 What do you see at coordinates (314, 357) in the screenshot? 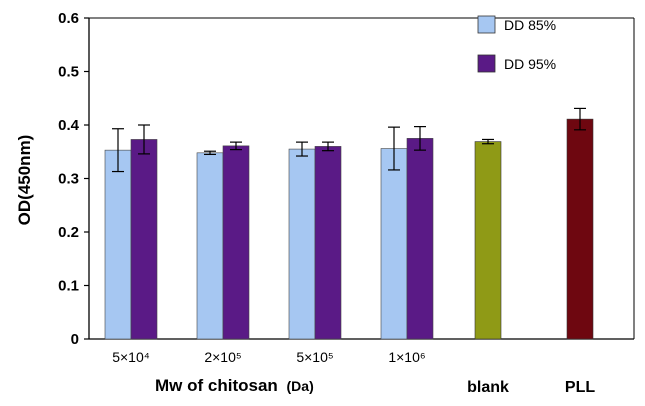
I see `x-category-label: 5×10⁵` at bounding box center [314, 357].